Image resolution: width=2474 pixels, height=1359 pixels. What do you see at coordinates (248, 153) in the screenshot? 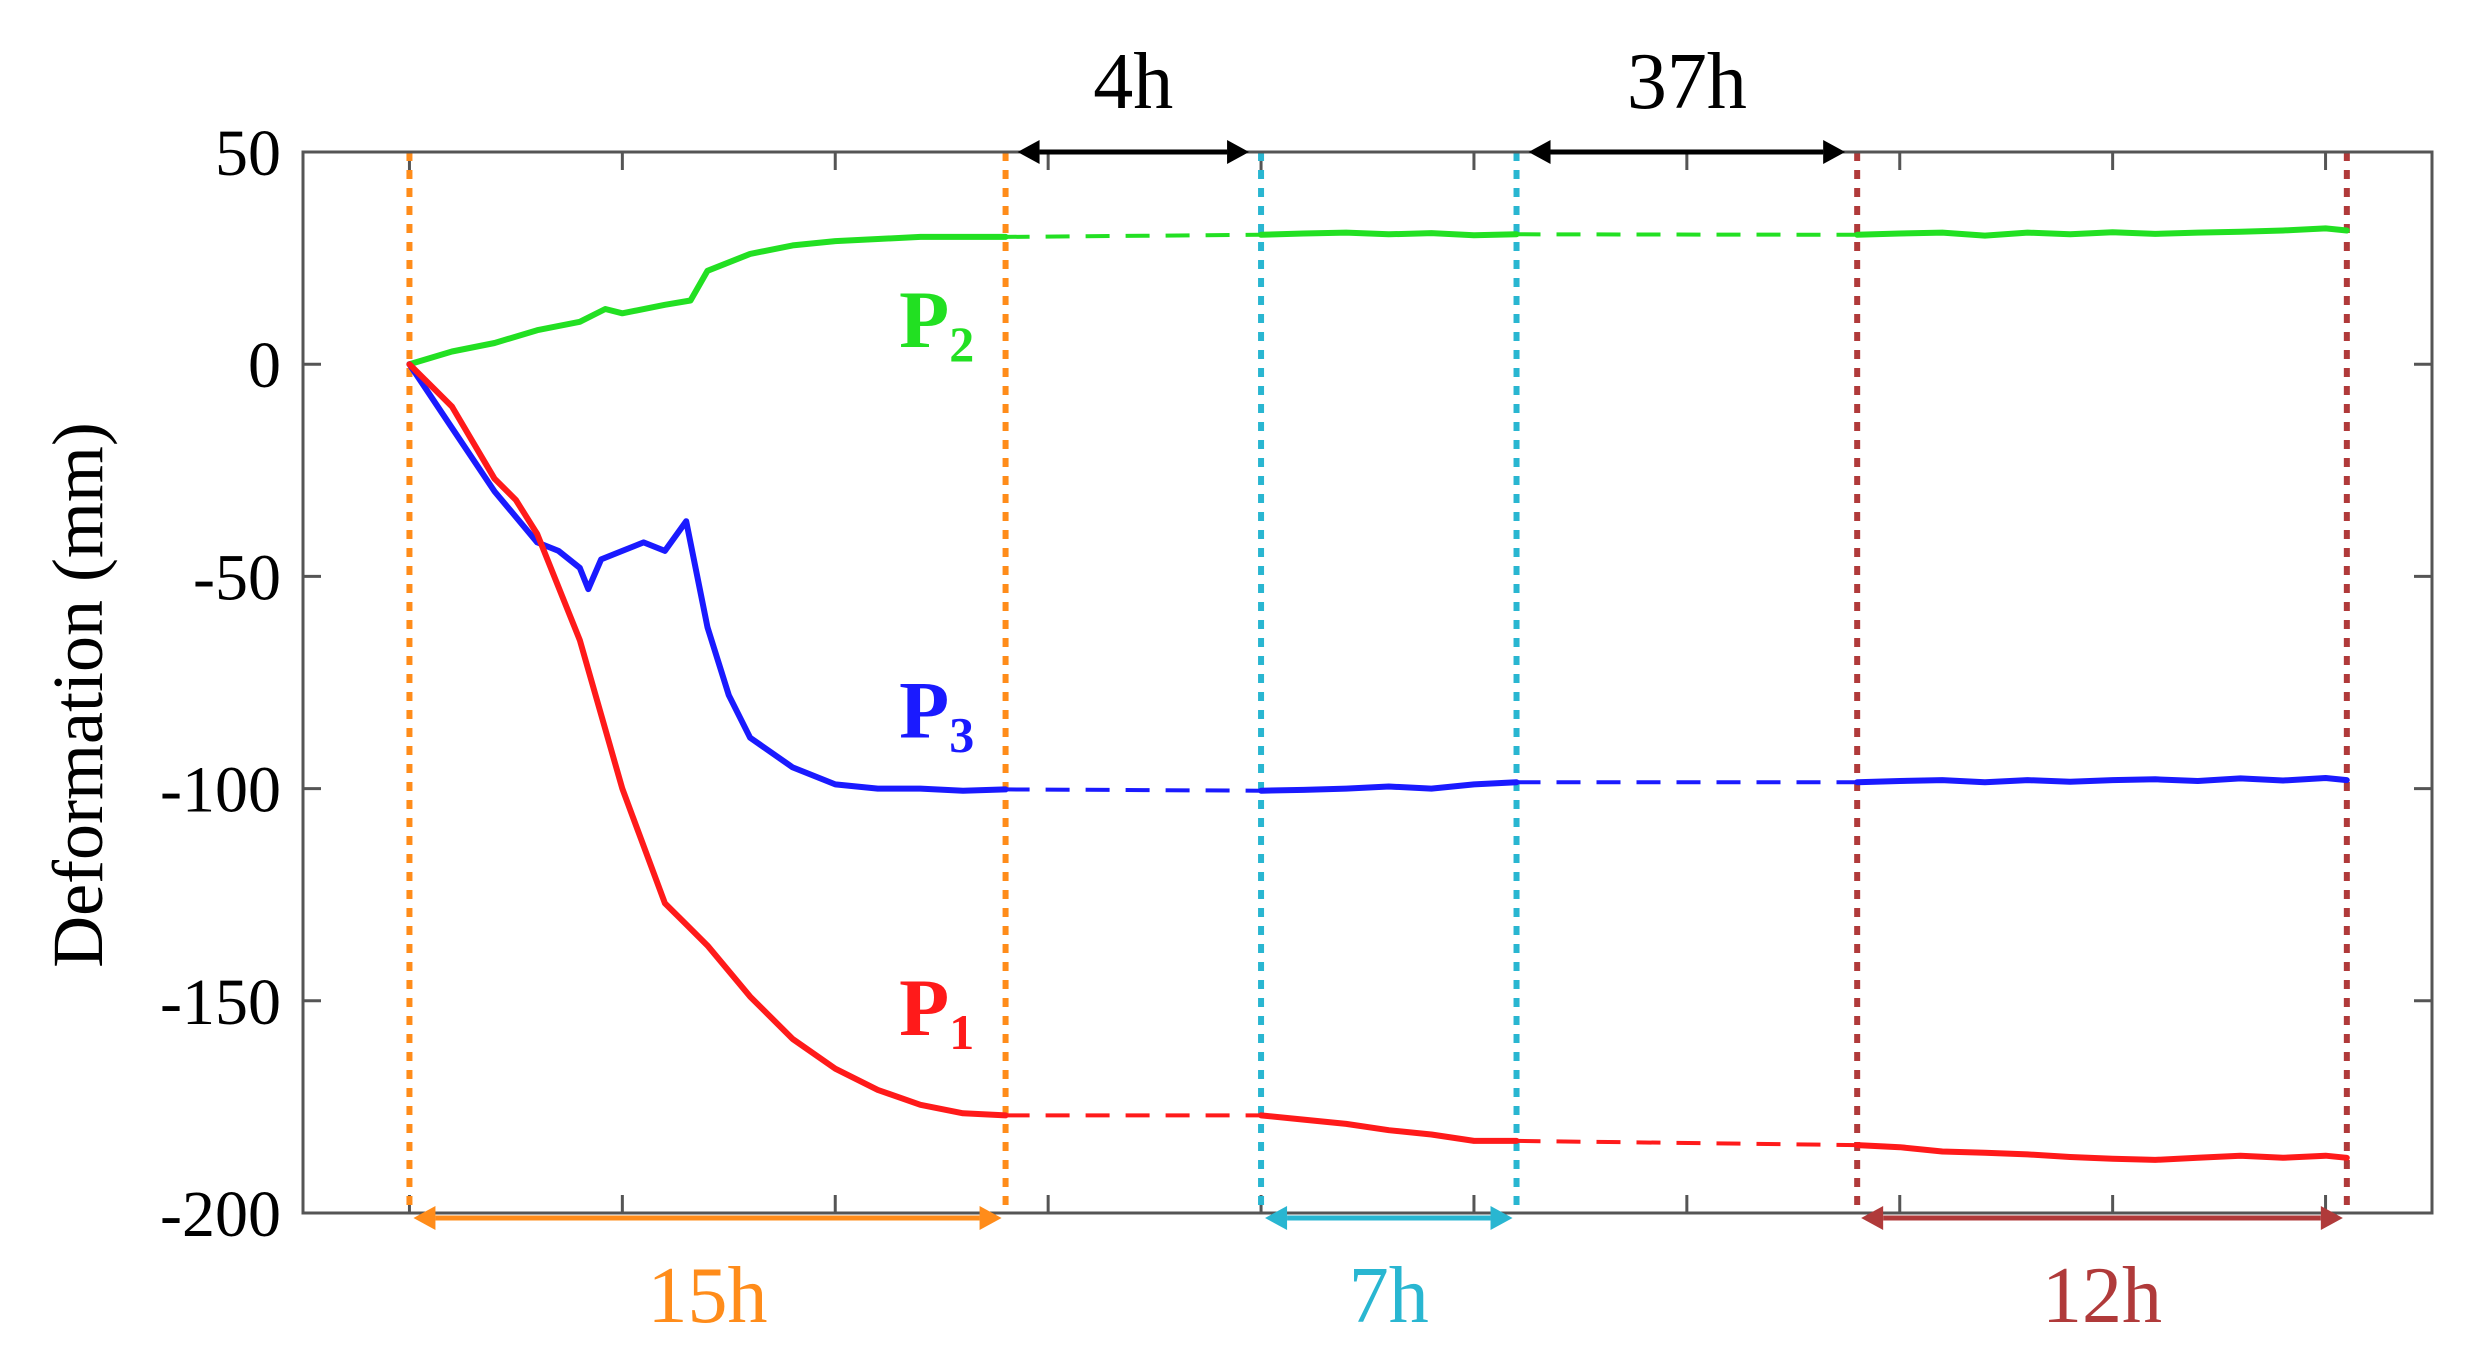
I see `y-tick-label: 50` at bounding box center [248, 153].